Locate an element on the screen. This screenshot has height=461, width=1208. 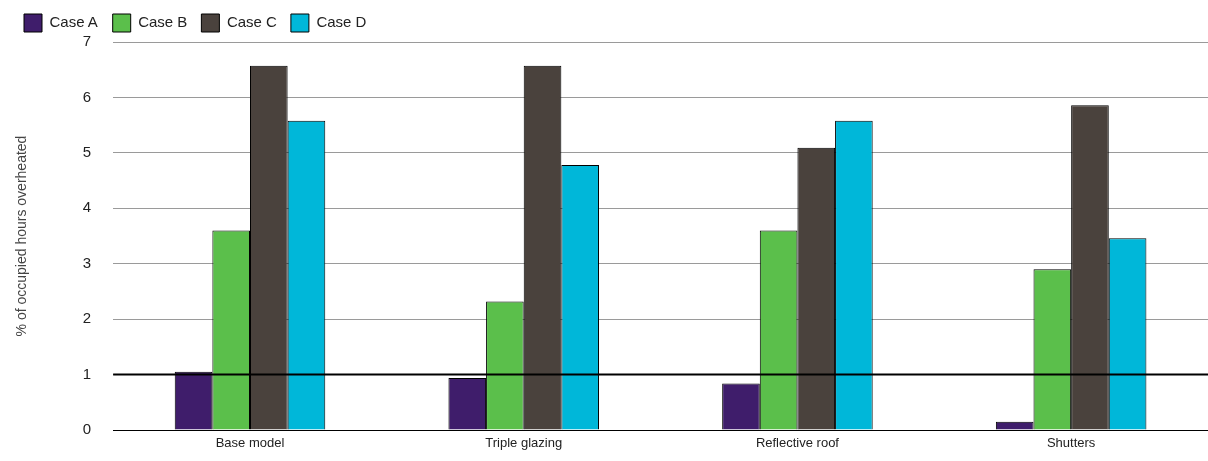
y-tick-label: 4 is located at coordinates (87, 207).